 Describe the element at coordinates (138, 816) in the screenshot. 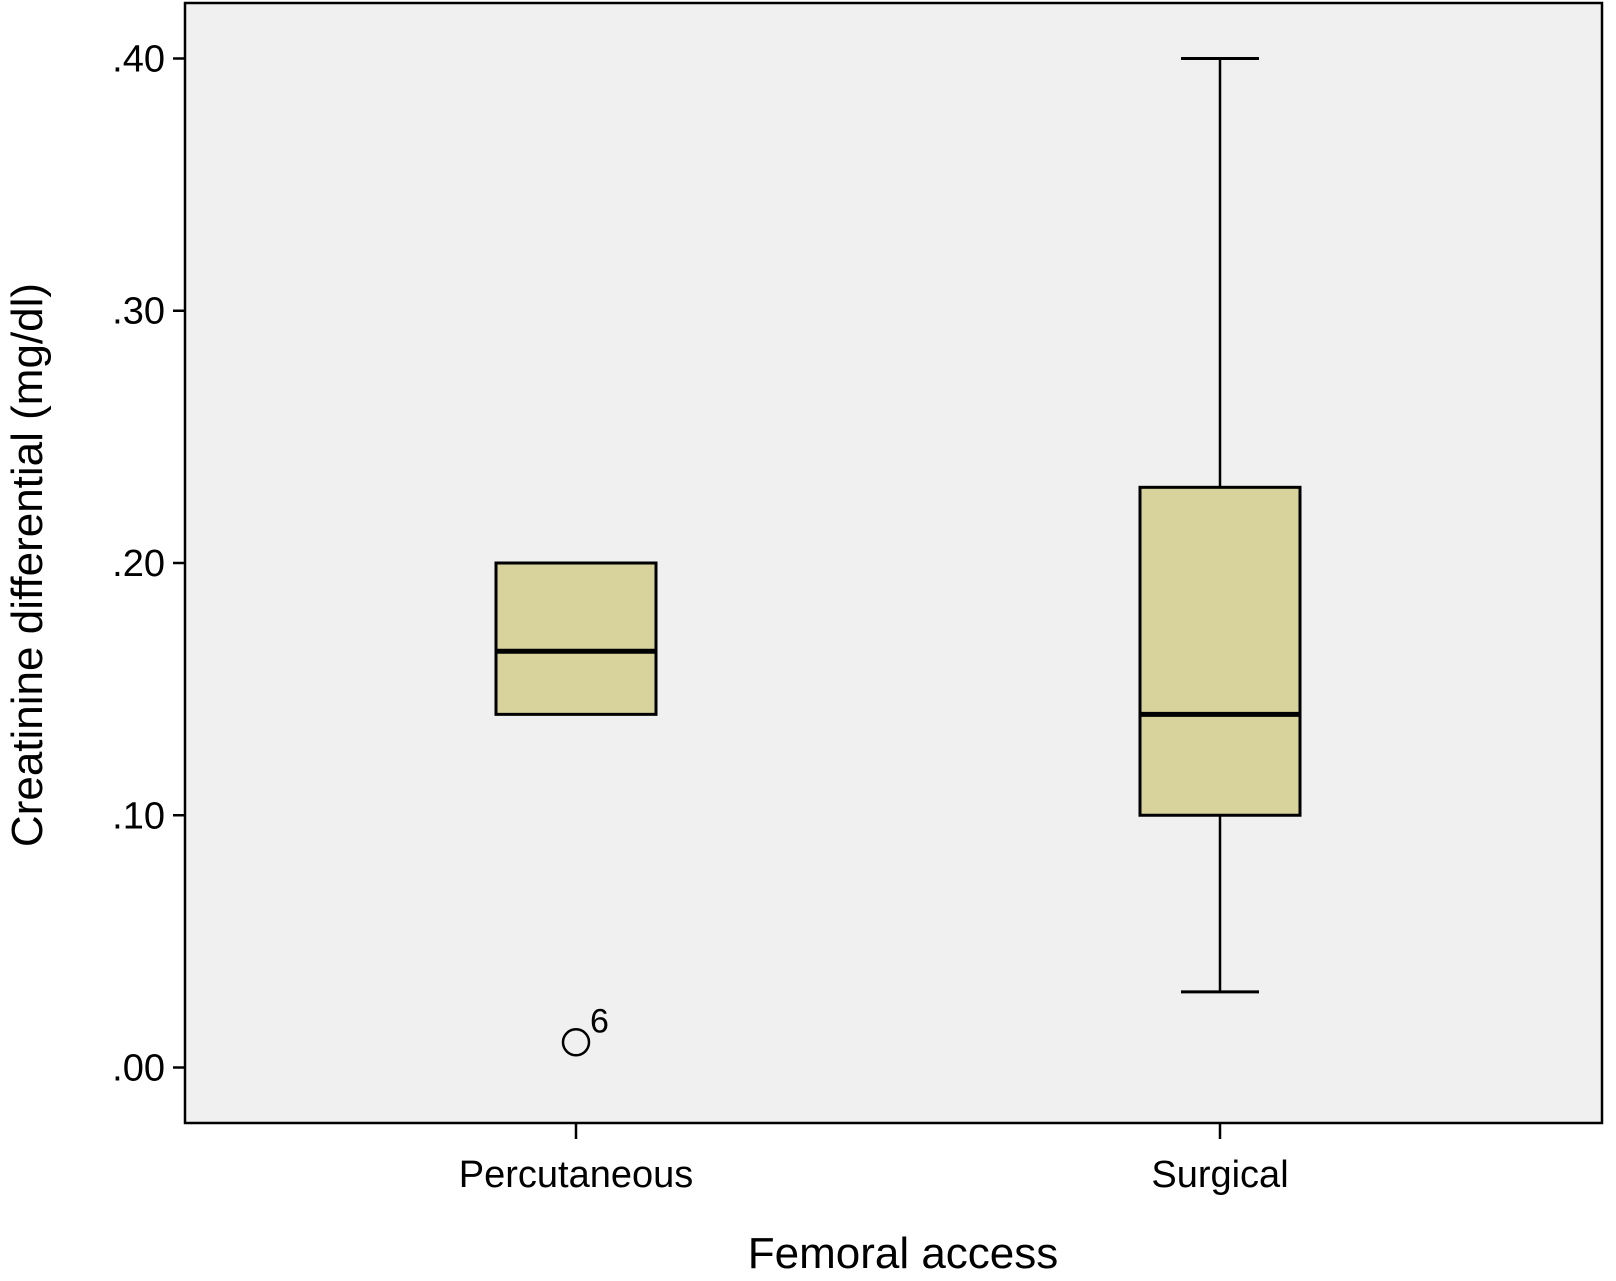

I see `y-tick-label: .10` at that location.